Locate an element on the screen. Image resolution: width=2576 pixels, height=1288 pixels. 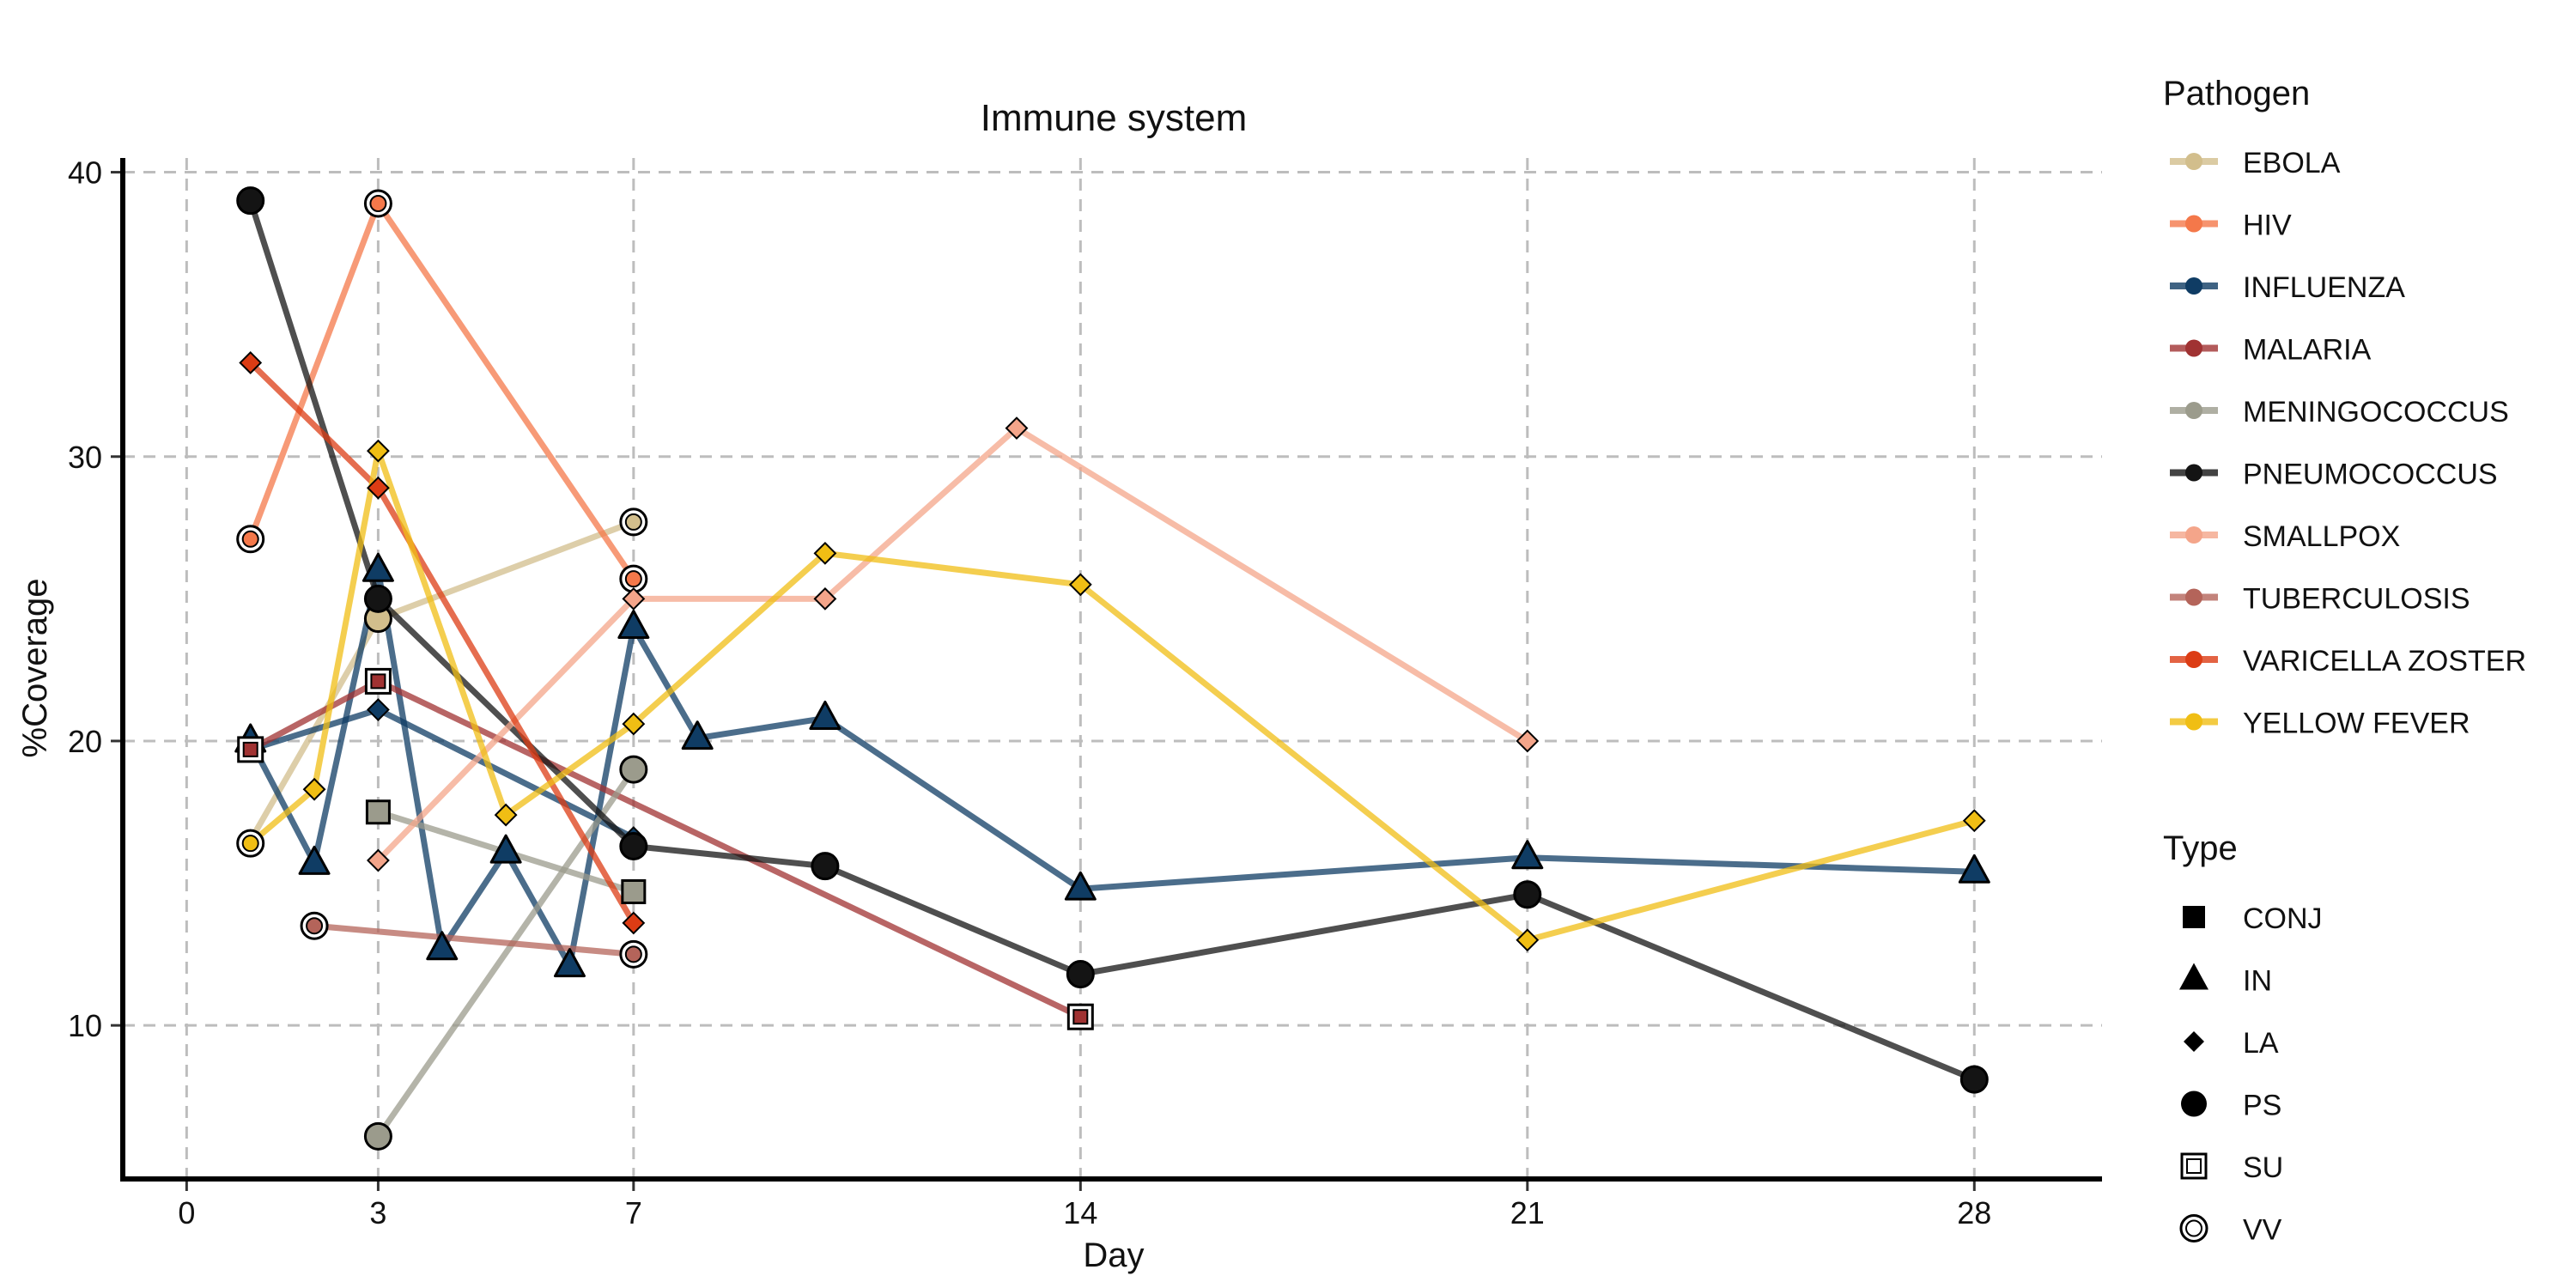
y-tick-label-10: 10 is located at coordinates (85, 1025).